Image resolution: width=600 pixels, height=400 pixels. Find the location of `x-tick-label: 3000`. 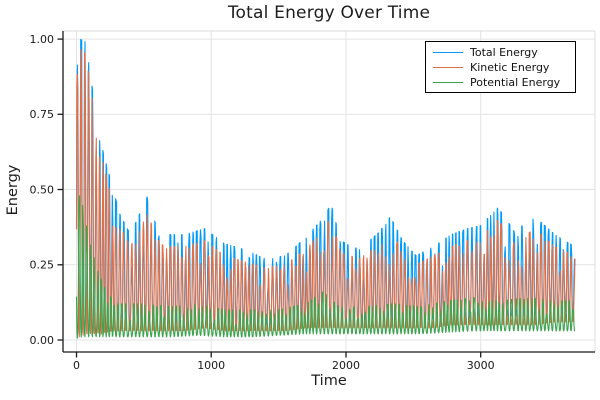

x-tick-label: 3000 is located at coordinates (481, 365).